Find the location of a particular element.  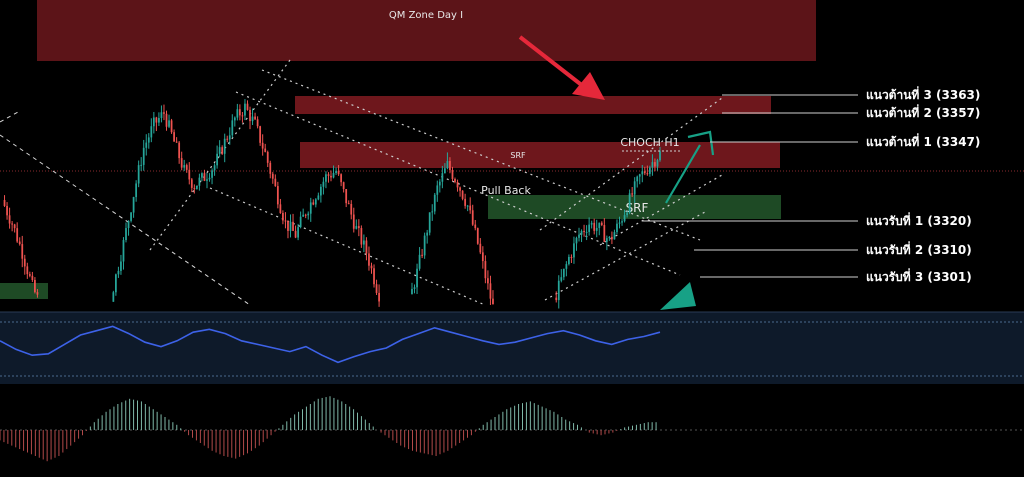

qm-zone-label: QM Zone Day I is located at coordinates (426, 15).